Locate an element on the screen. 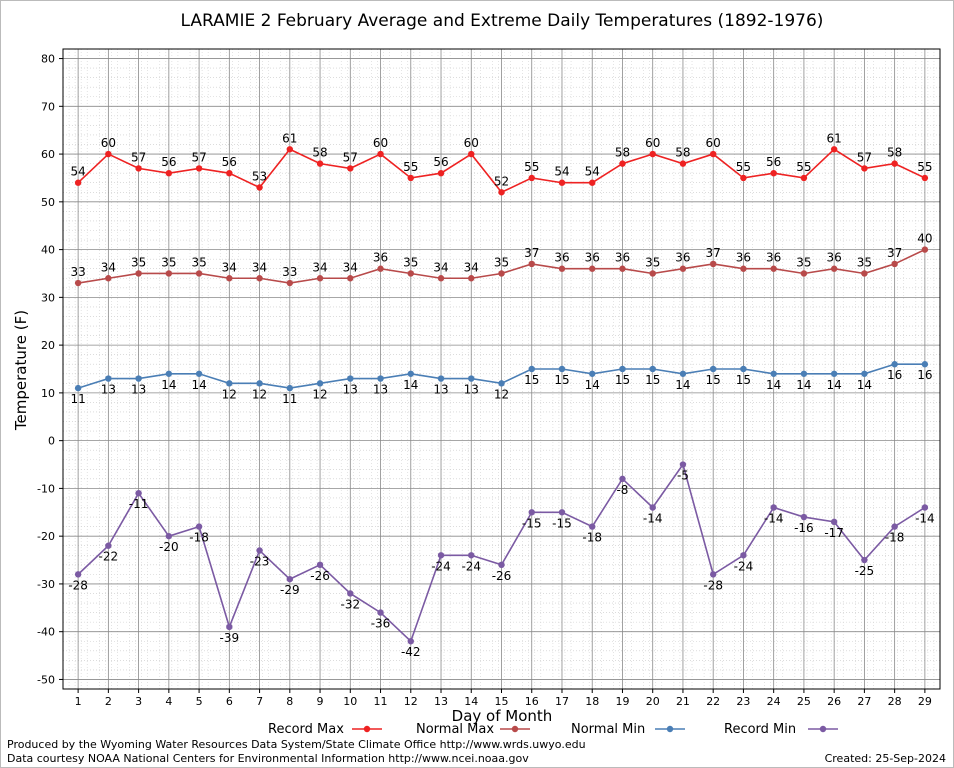  data-label-record-min: -23 is located at coordinates (260, 561).